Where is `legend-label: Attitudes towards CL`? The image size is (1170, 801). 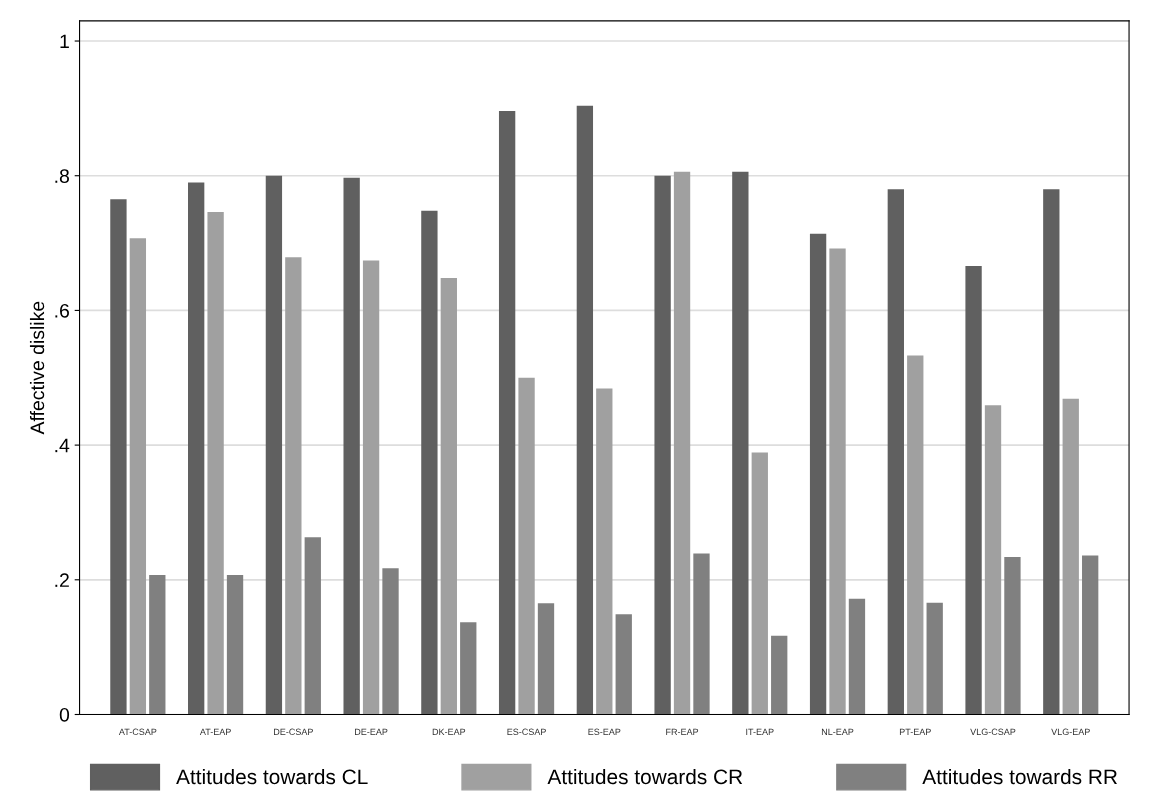 legend-label: Attitudes towards CL is located at coordinates (272, 776).